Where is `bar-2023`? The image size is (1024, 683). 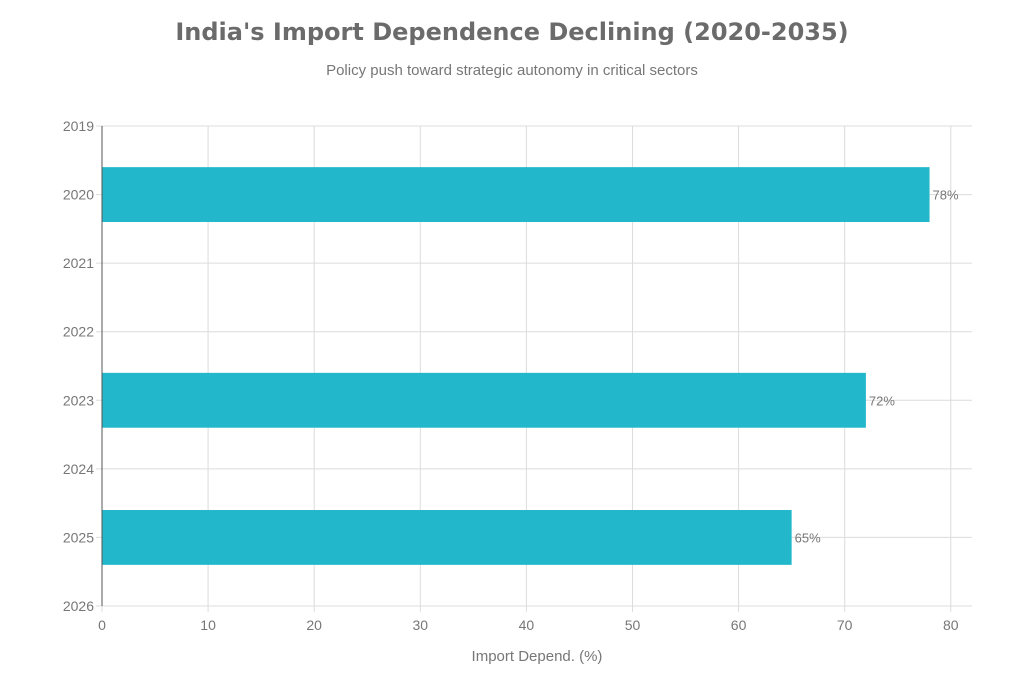 bar-2023 is located at coordinates (484, 400).